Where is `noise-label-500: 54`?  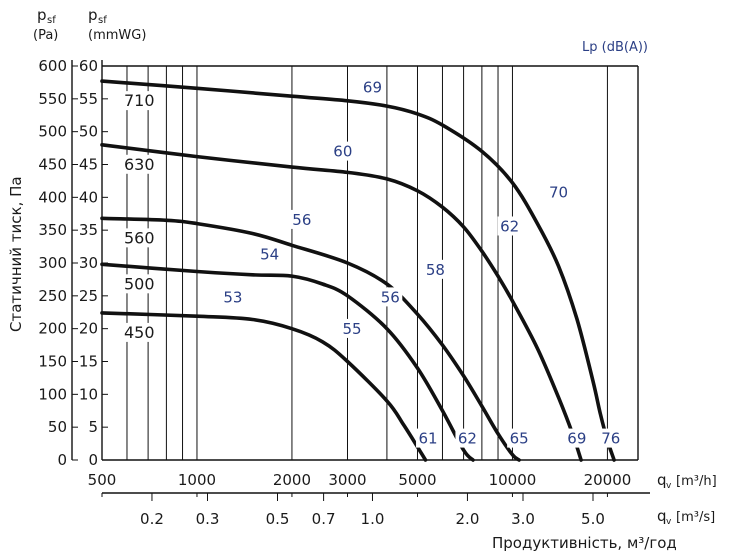
noise-label-500: 54 is located at coordinates (269, 255).